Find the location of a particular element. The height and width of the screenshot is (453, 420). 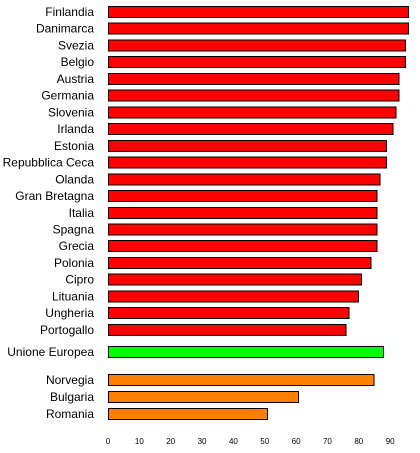

x-tick-label-40: 40 is located at coordinates (233, 441).